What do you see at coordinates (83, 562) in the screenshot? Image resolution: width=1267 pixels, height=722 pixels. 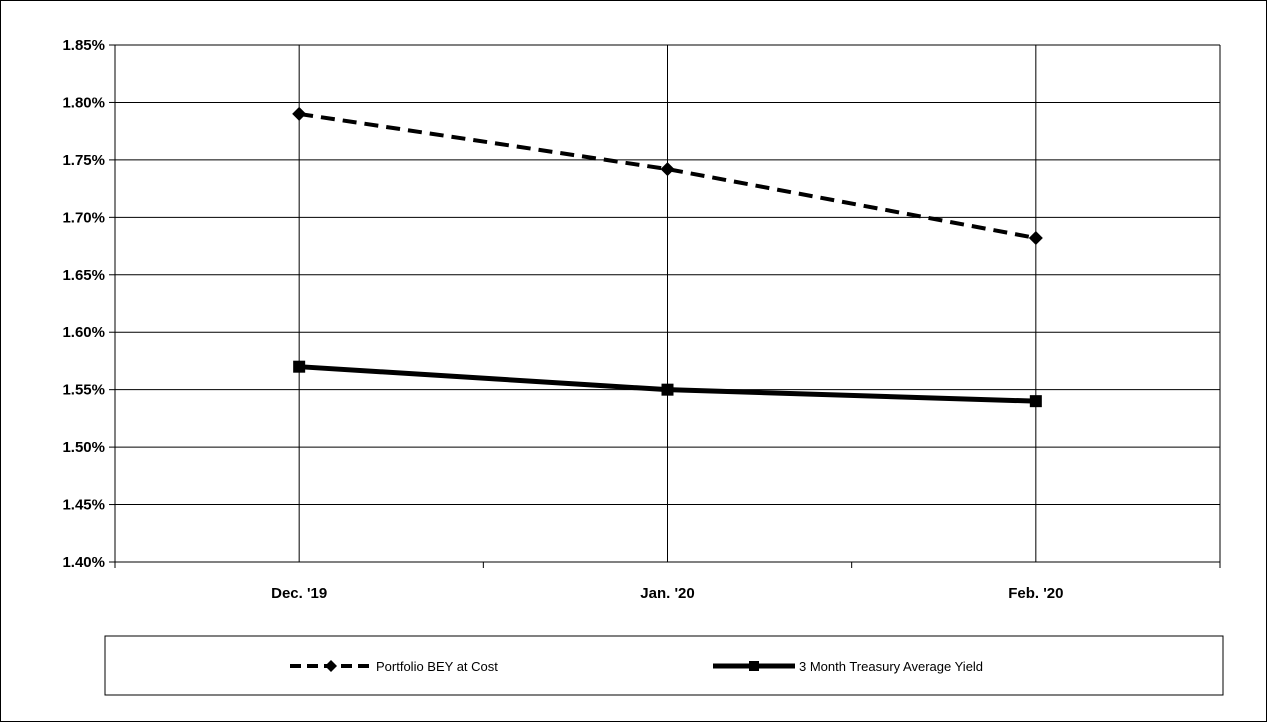 I see `y-tick-label: 1.40%` at bounding box center [83, 562].